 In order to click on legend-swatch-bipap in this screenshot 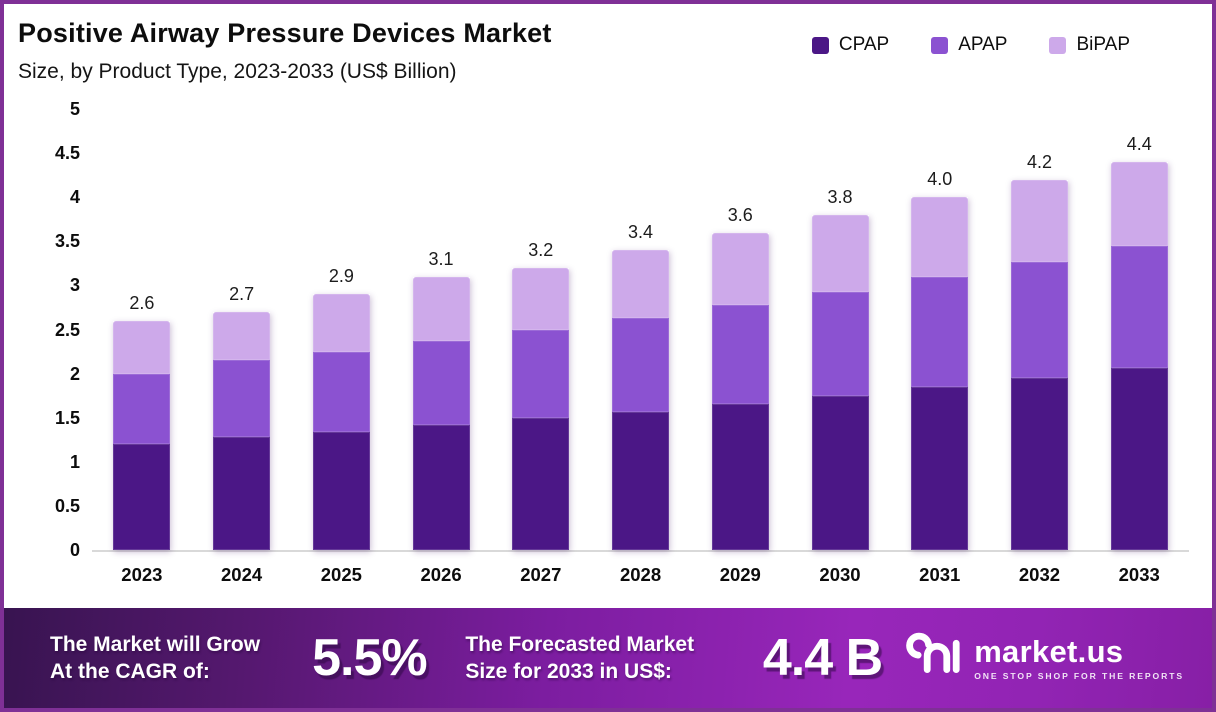, I will do `click(1058, 45)`.